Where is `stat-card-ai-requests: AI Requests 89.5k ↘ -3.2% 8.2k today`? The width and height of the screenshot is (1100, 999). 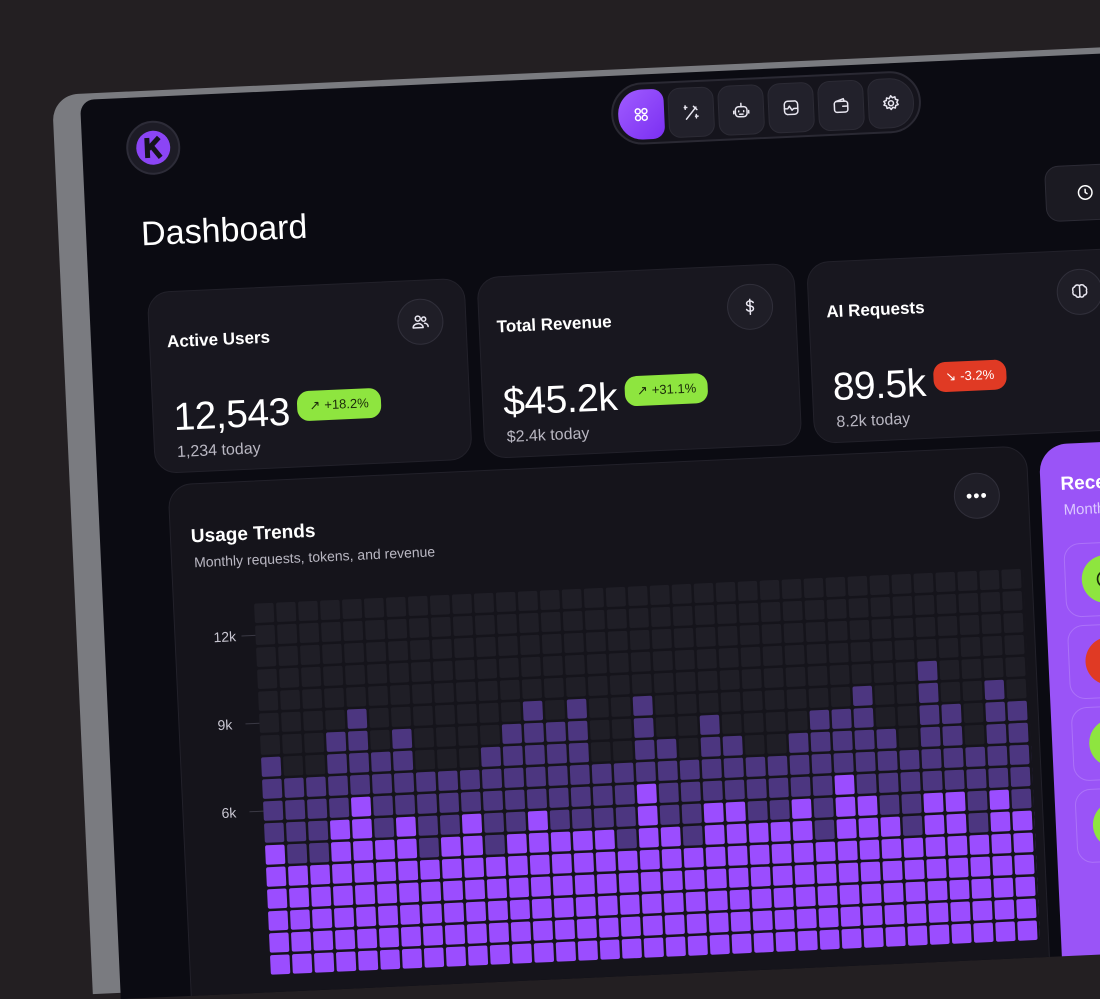 stat-card-ai-requests: AI Requests 89.5k ↘ -3.2% 8.2k today is located at coordinates (953, 346).